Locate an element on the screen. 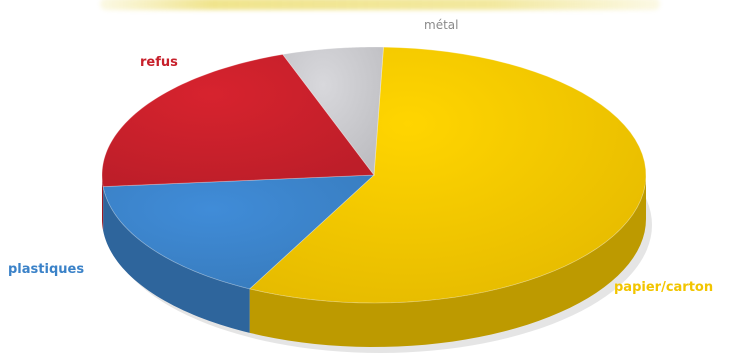 The image size is (737, 358). pie-slice-plastiques is located at coordinates (239, 232).